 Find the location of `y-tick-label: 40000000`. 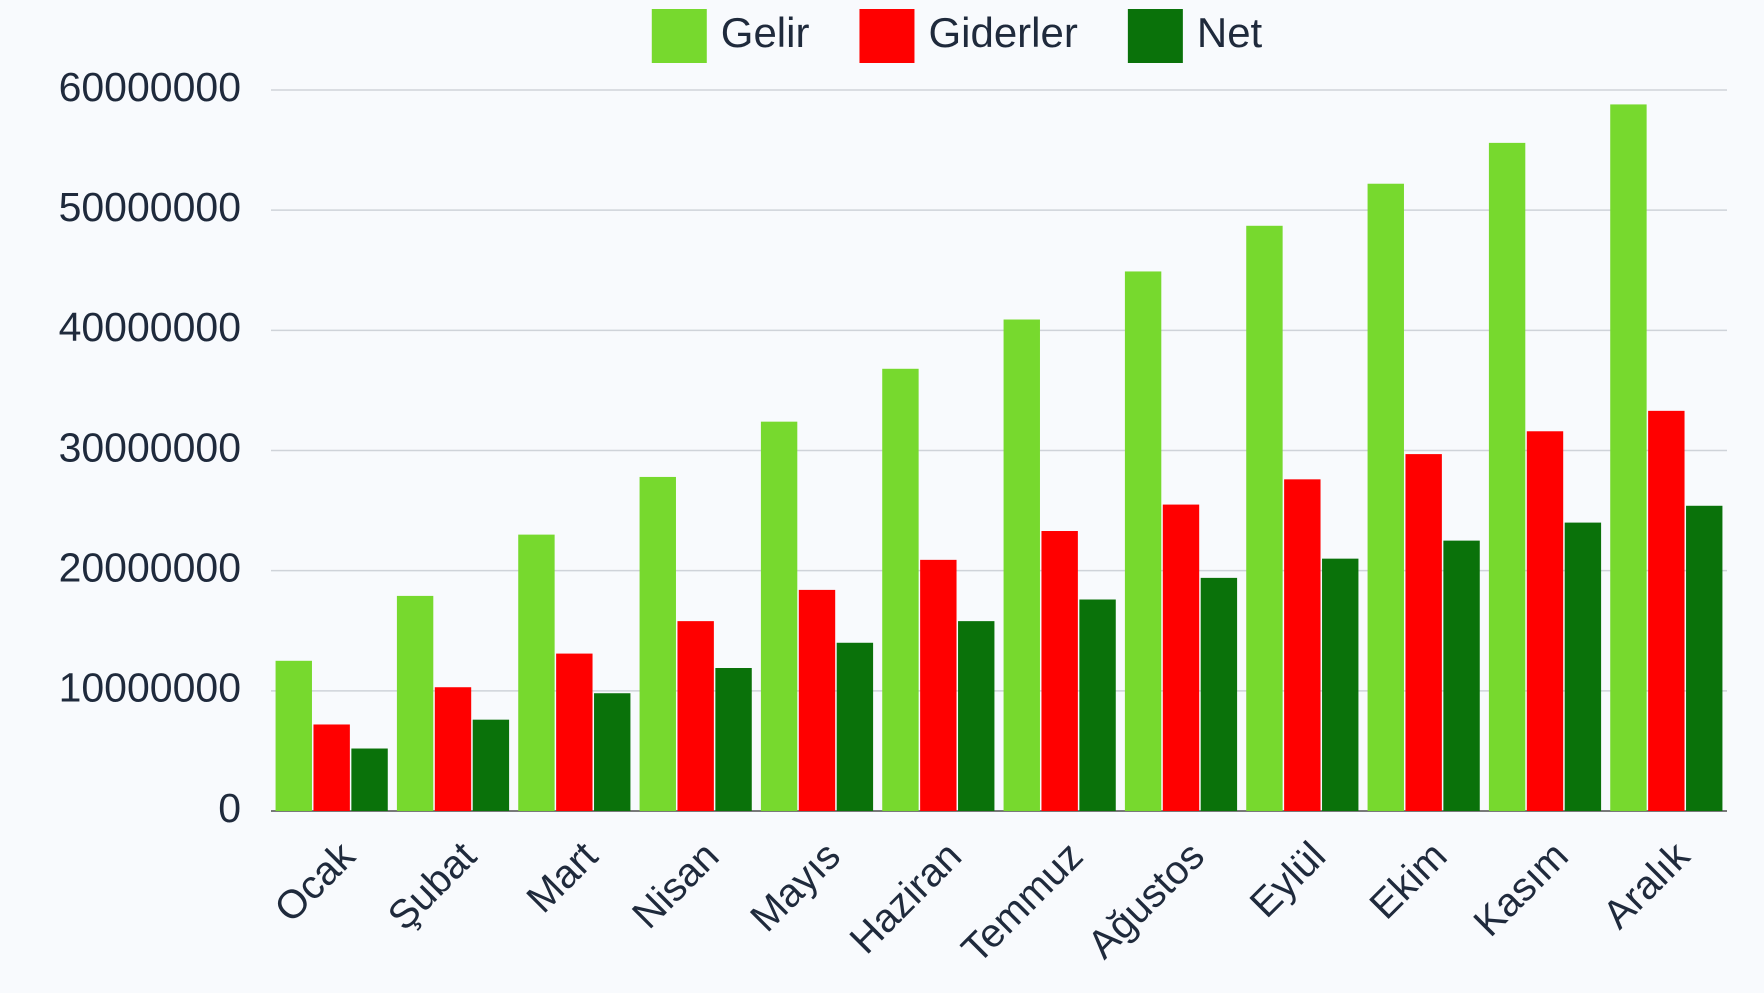

y-tick-label: 40000000 is located at coordinates (150, 327).